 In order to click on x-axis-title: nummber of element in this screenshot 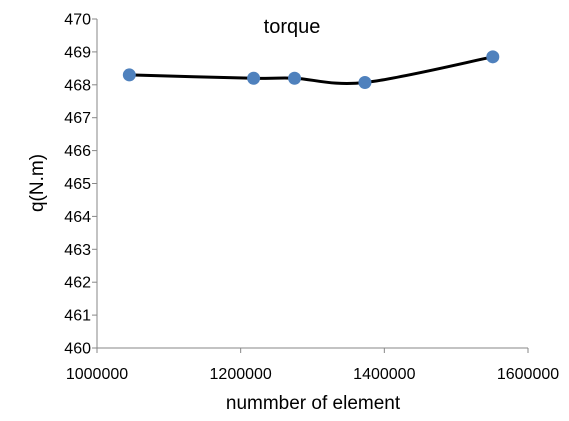, I will do `click(313, 403)`.